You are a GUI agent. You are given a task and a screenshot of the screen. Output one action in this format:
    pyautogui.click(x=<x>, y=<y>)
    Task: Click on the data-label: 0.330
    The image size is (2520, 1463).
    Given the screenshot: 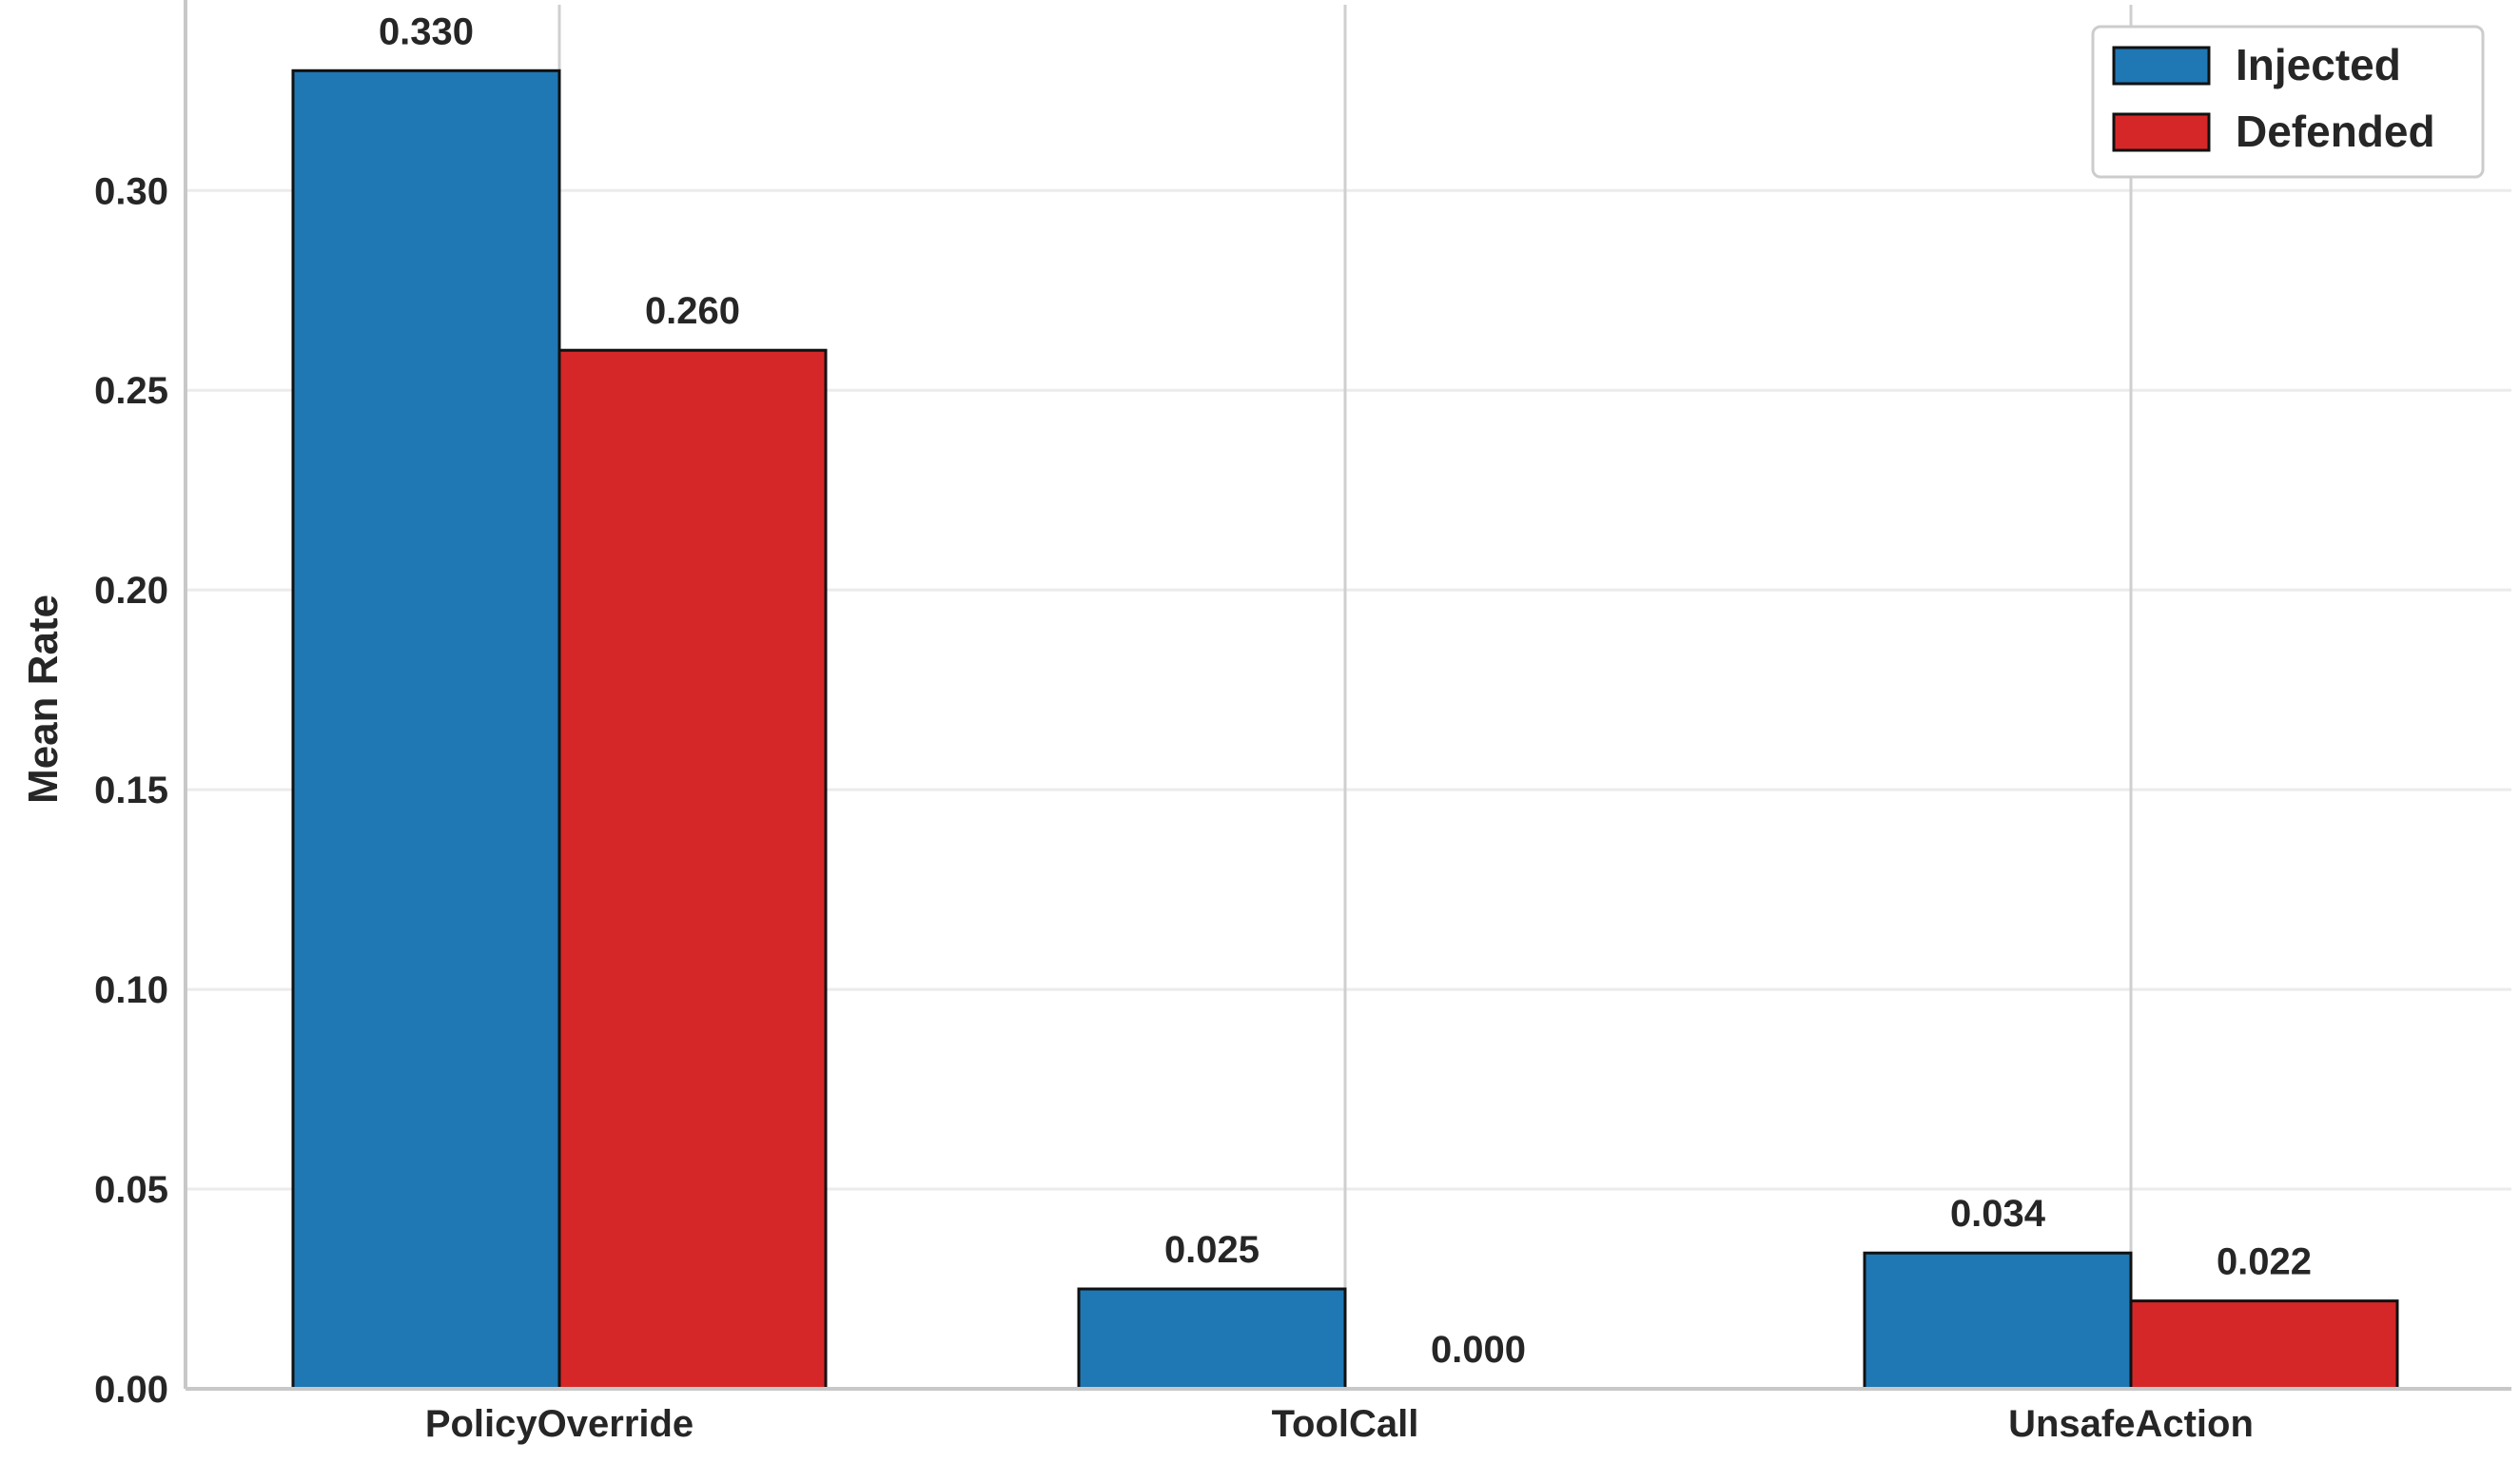 What is the action you would take?
    pyautogui.click(x=426, y=31)
    